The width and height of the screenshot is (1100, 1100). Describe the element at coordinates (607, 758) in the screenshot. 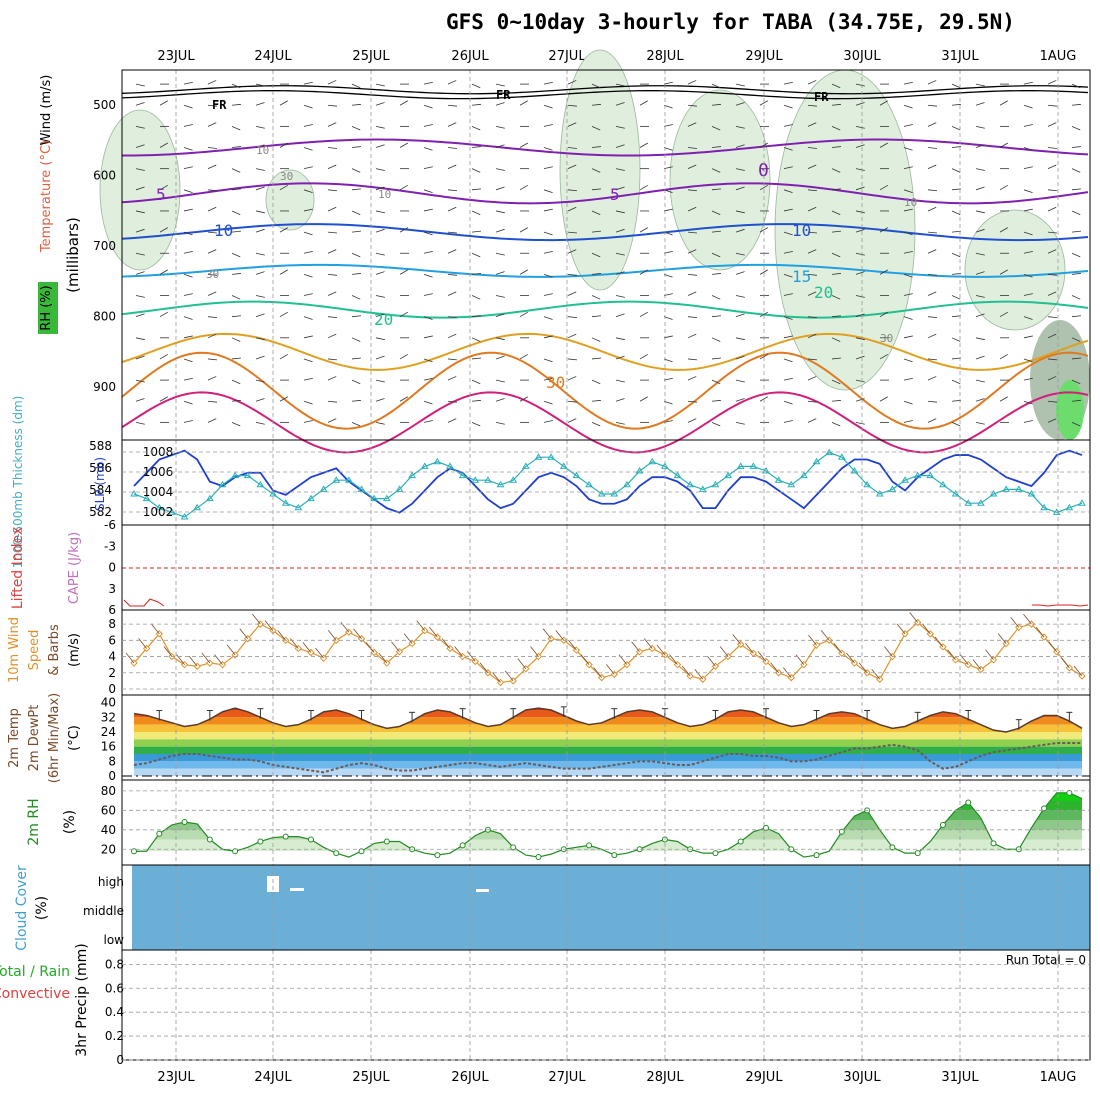

I see `dewpt-2m-line` at that location.